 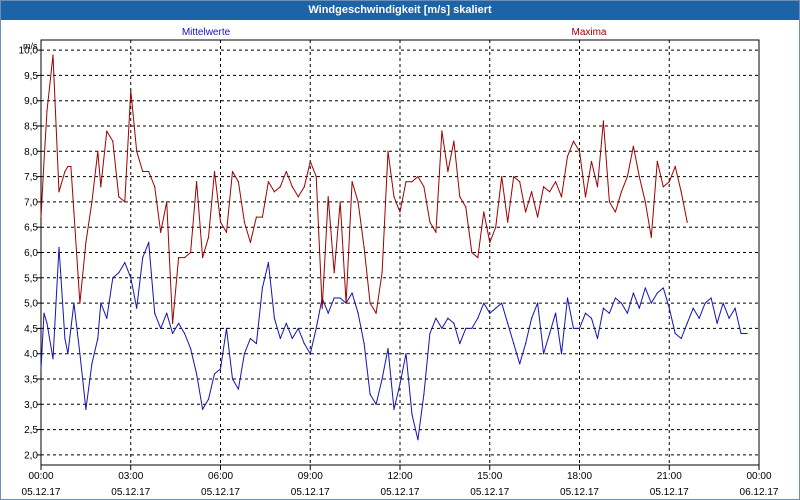 What do you see at coordinates (29, 51) in the screenshot?
I see `y-tick-label: 10,0` at bounding box center [29, 51].